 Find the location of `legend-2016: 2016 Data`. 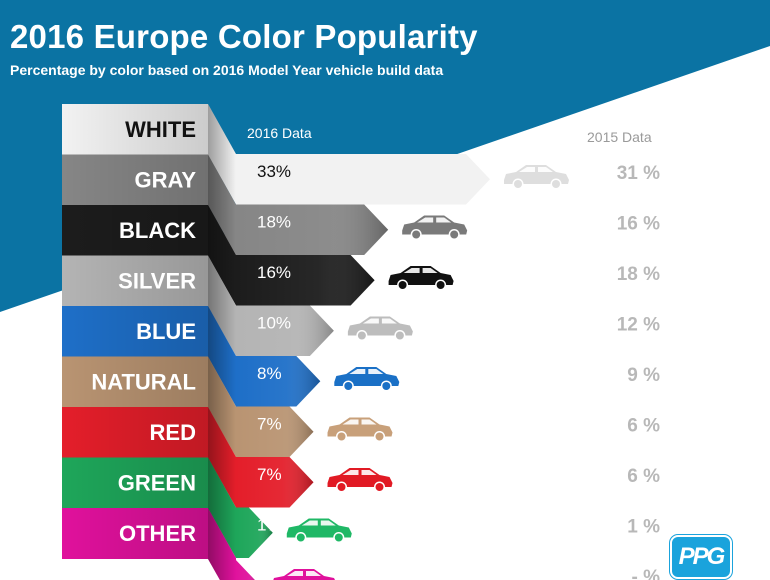

legend-2016: 2016 Data is located at coordinates (279, 133).